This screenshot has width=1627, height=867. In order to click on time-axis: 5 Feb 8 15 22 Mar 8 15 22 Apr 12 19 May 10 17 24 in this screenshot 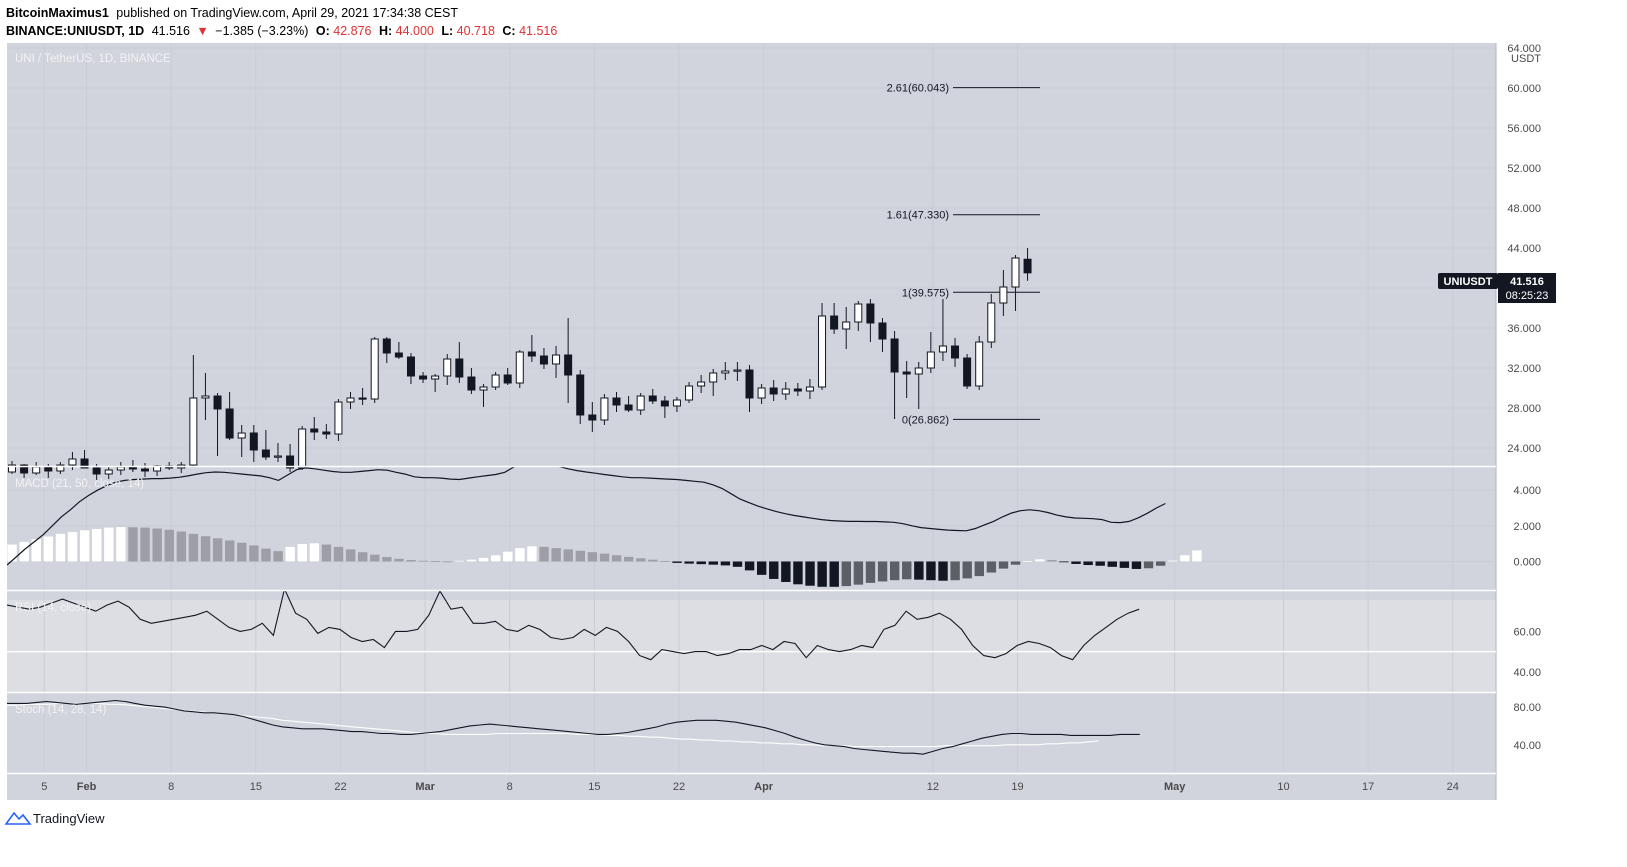, I will do `click(750, 787)`.